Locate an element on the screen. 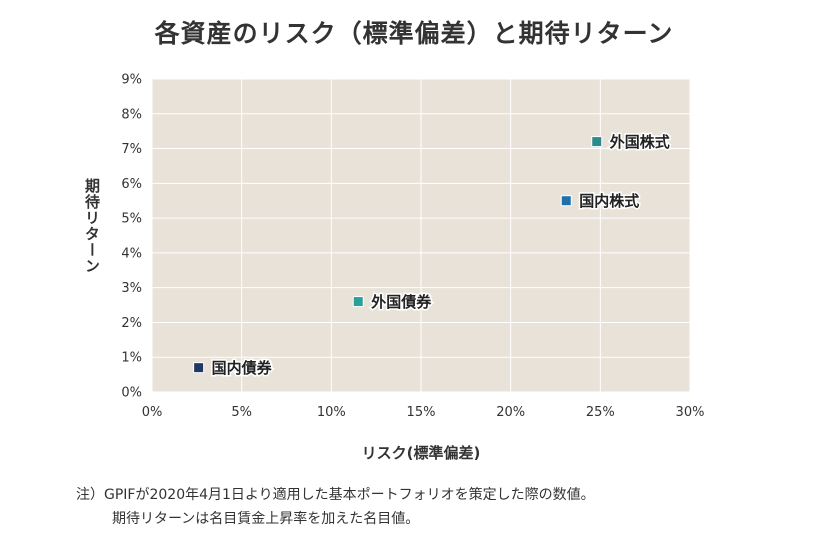 This screenshot has height=551, width=828. y-tick-label: 5% is located at coordinates (131, 219).